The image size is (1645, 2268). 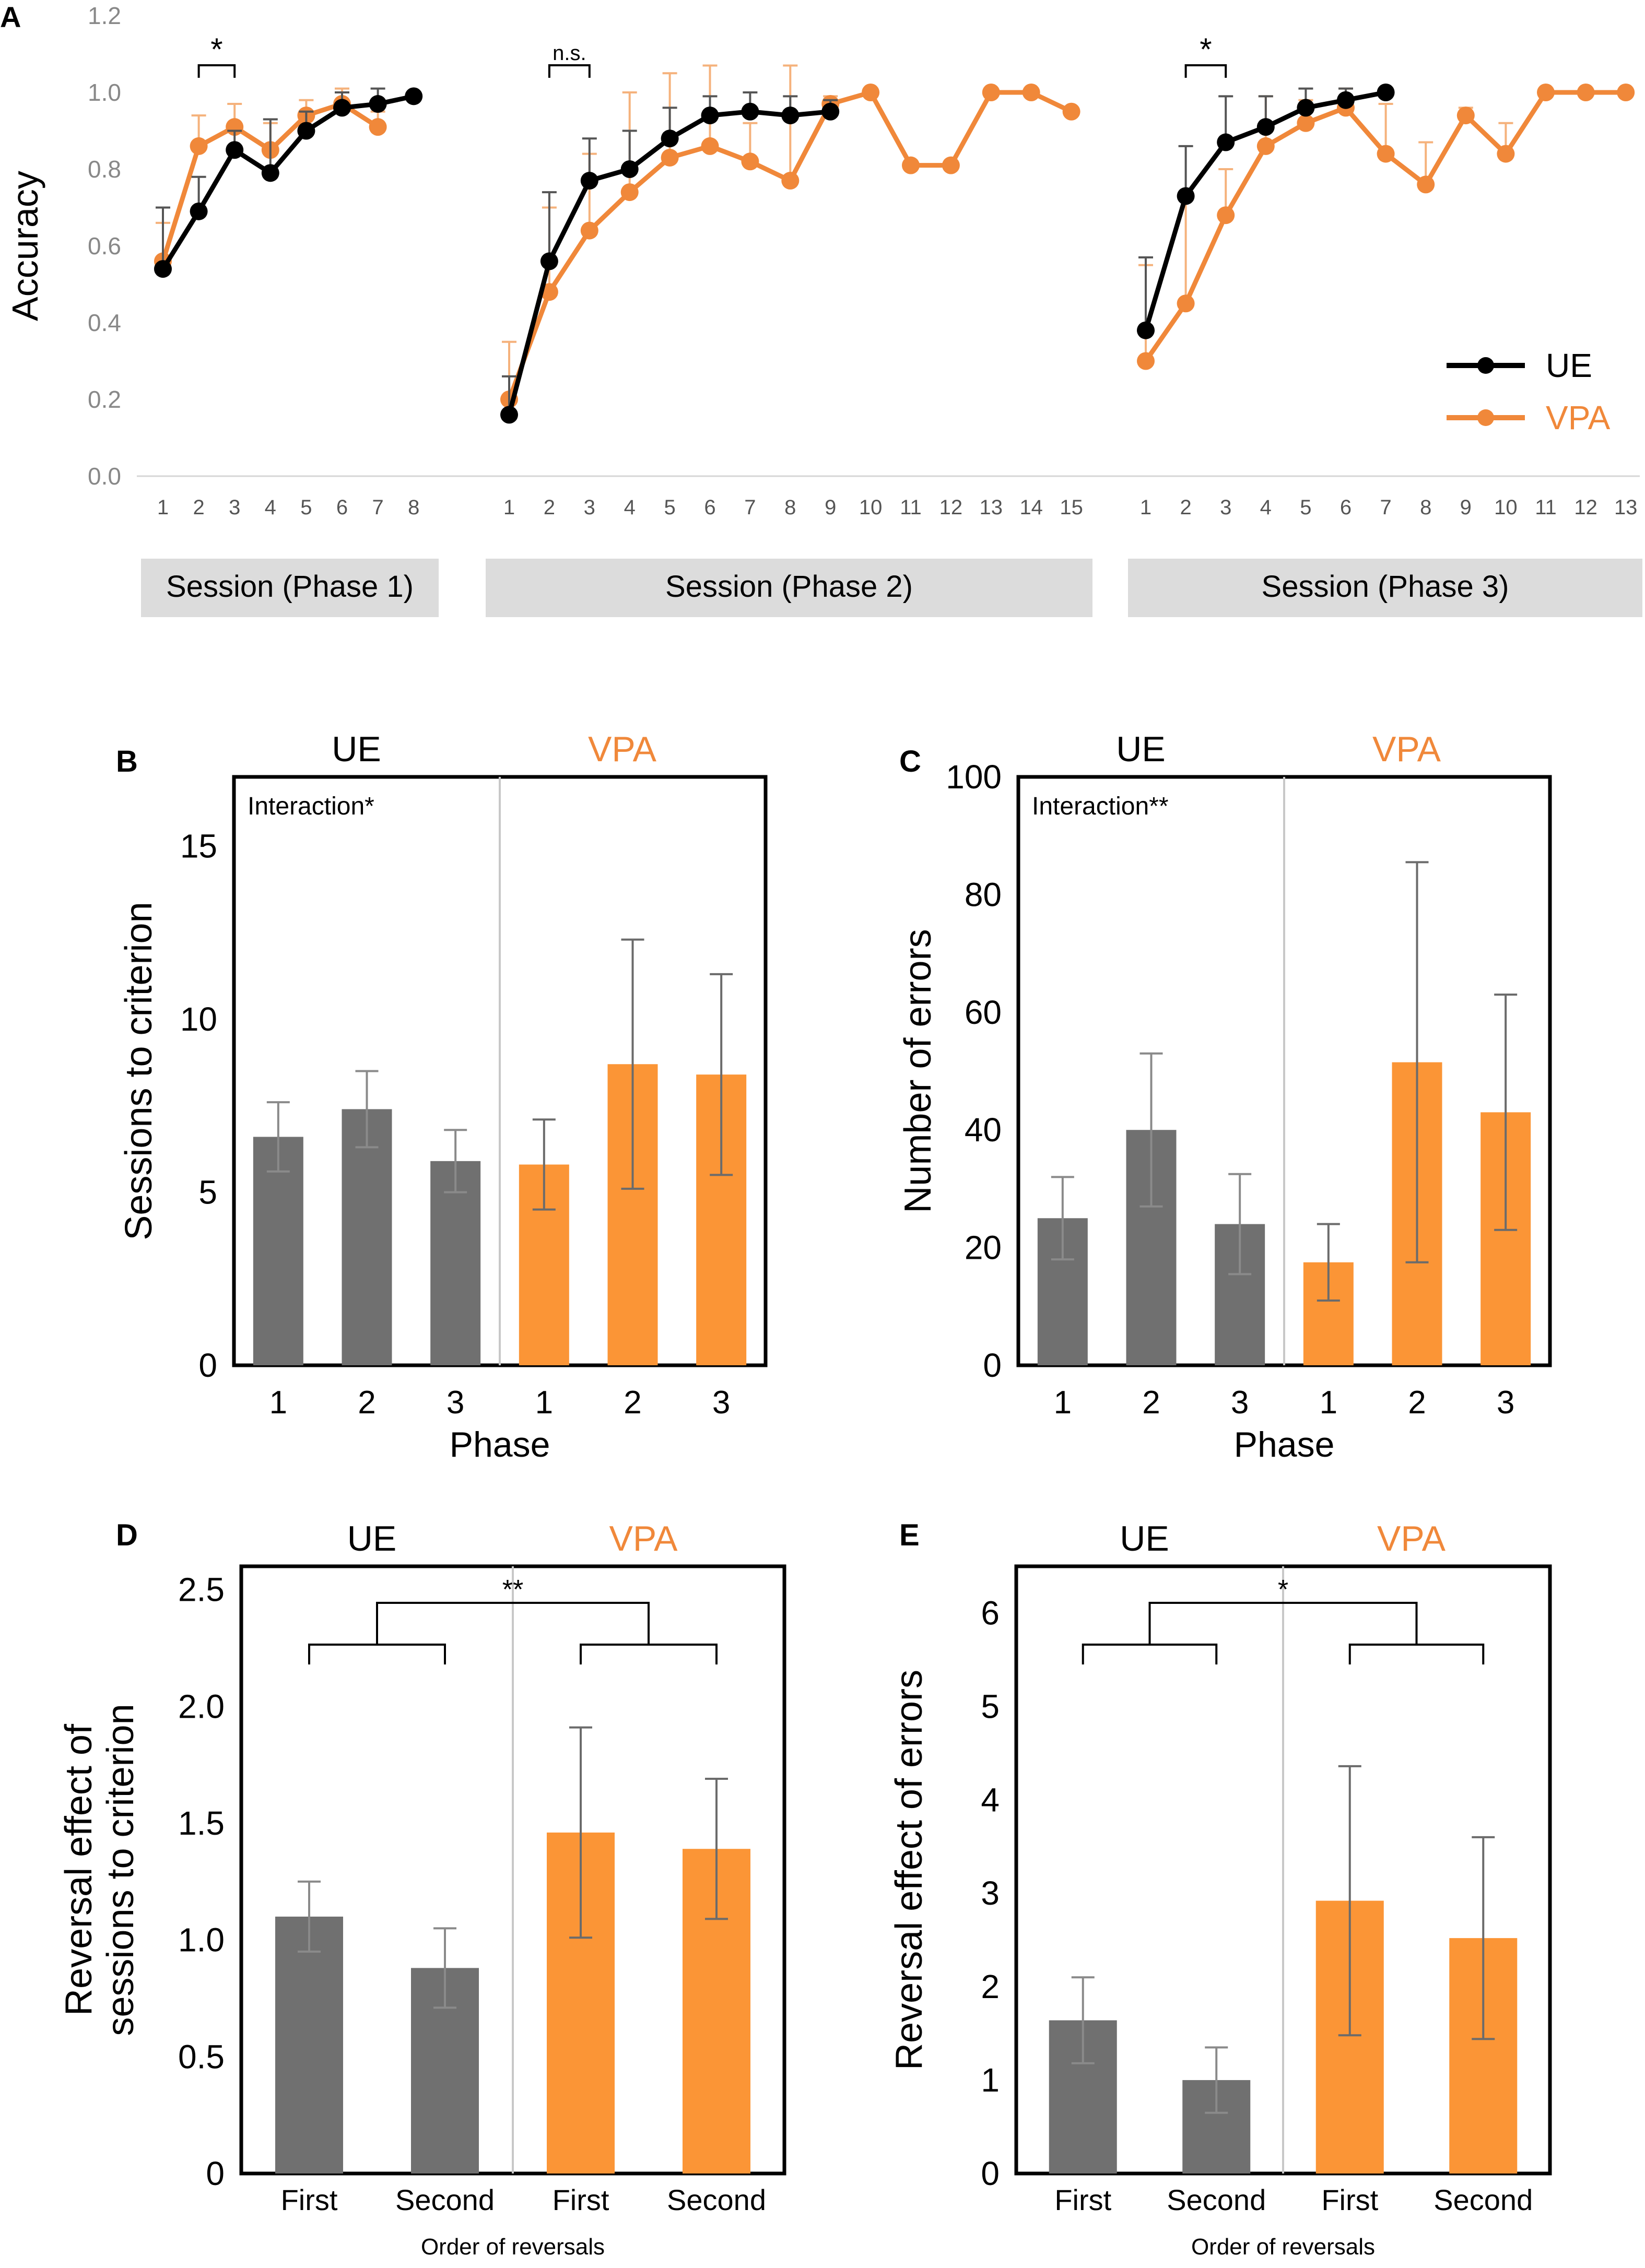 I want to click on panel-letter-c: C, so click(x=910, y=761).